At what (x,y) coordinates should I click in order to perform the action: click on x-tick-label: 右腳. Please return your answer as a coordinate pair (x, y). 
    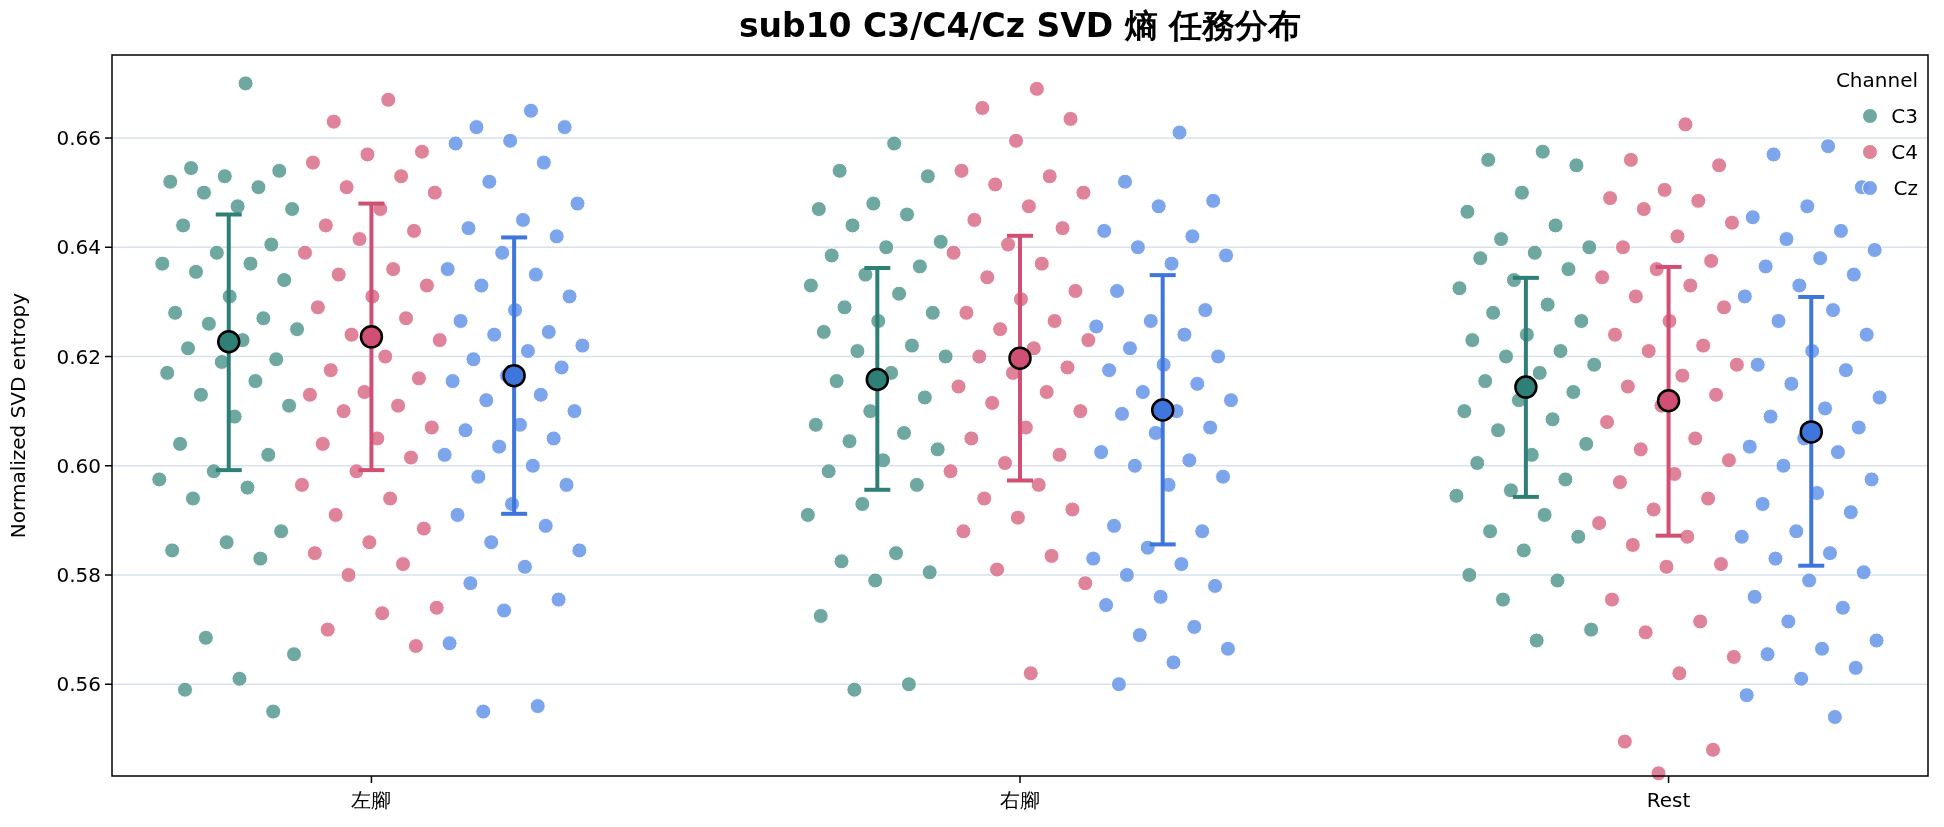
    Looking at the image, I should click on (1020, 800).